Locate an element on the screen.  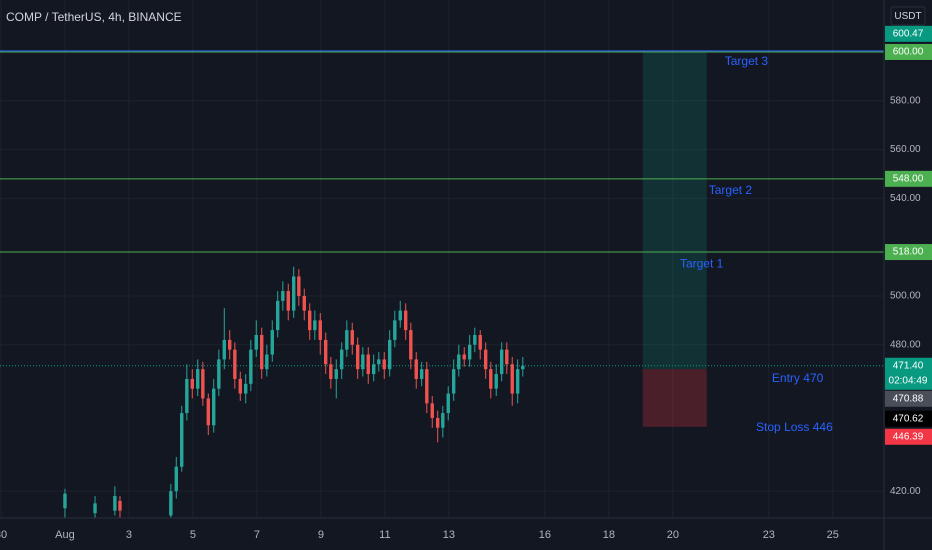
currency-label: USDT is located at coordinates (907, 16).